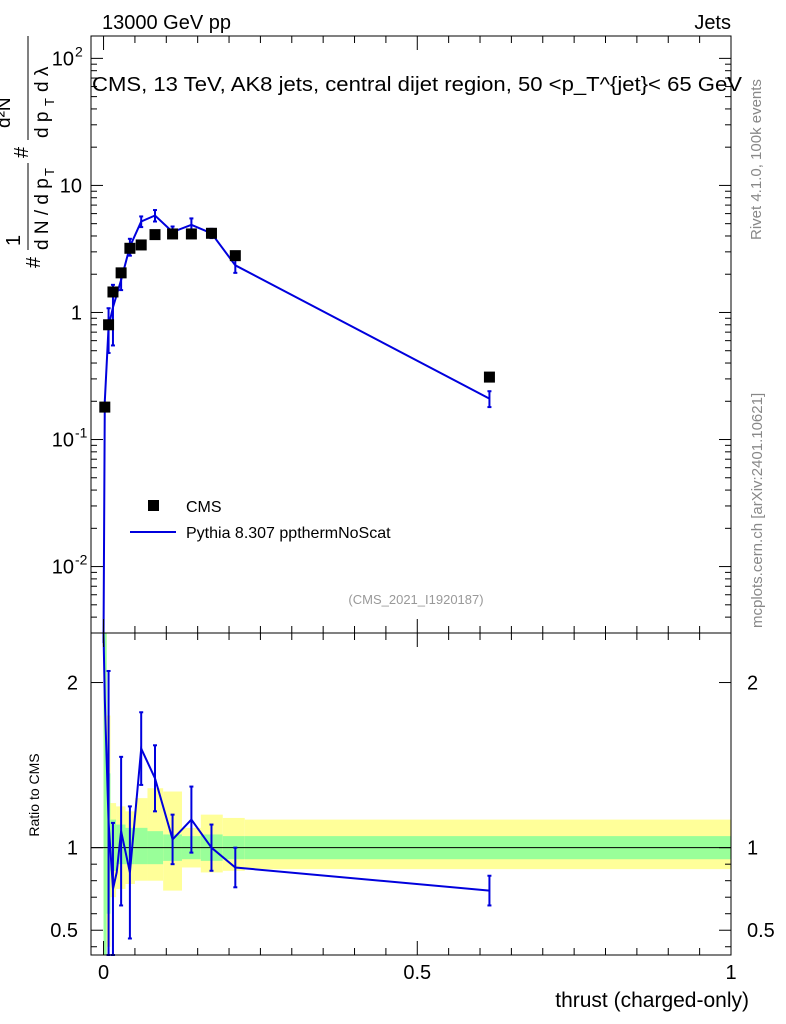  I want to click on legend-pythia-label: Pythia 8.307 ppthermNoScat, so click(288, 533).